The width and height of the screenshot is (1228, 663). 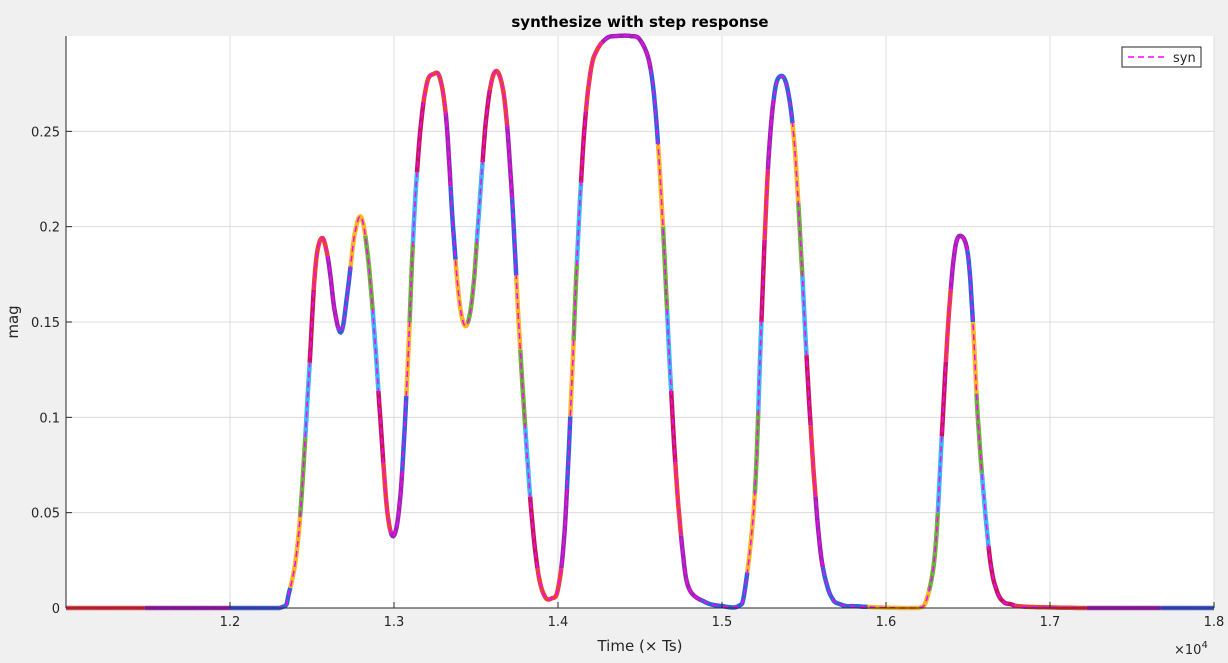 I want to click on x-axis-label: Time (× Ts), so click(x=639, y=646).